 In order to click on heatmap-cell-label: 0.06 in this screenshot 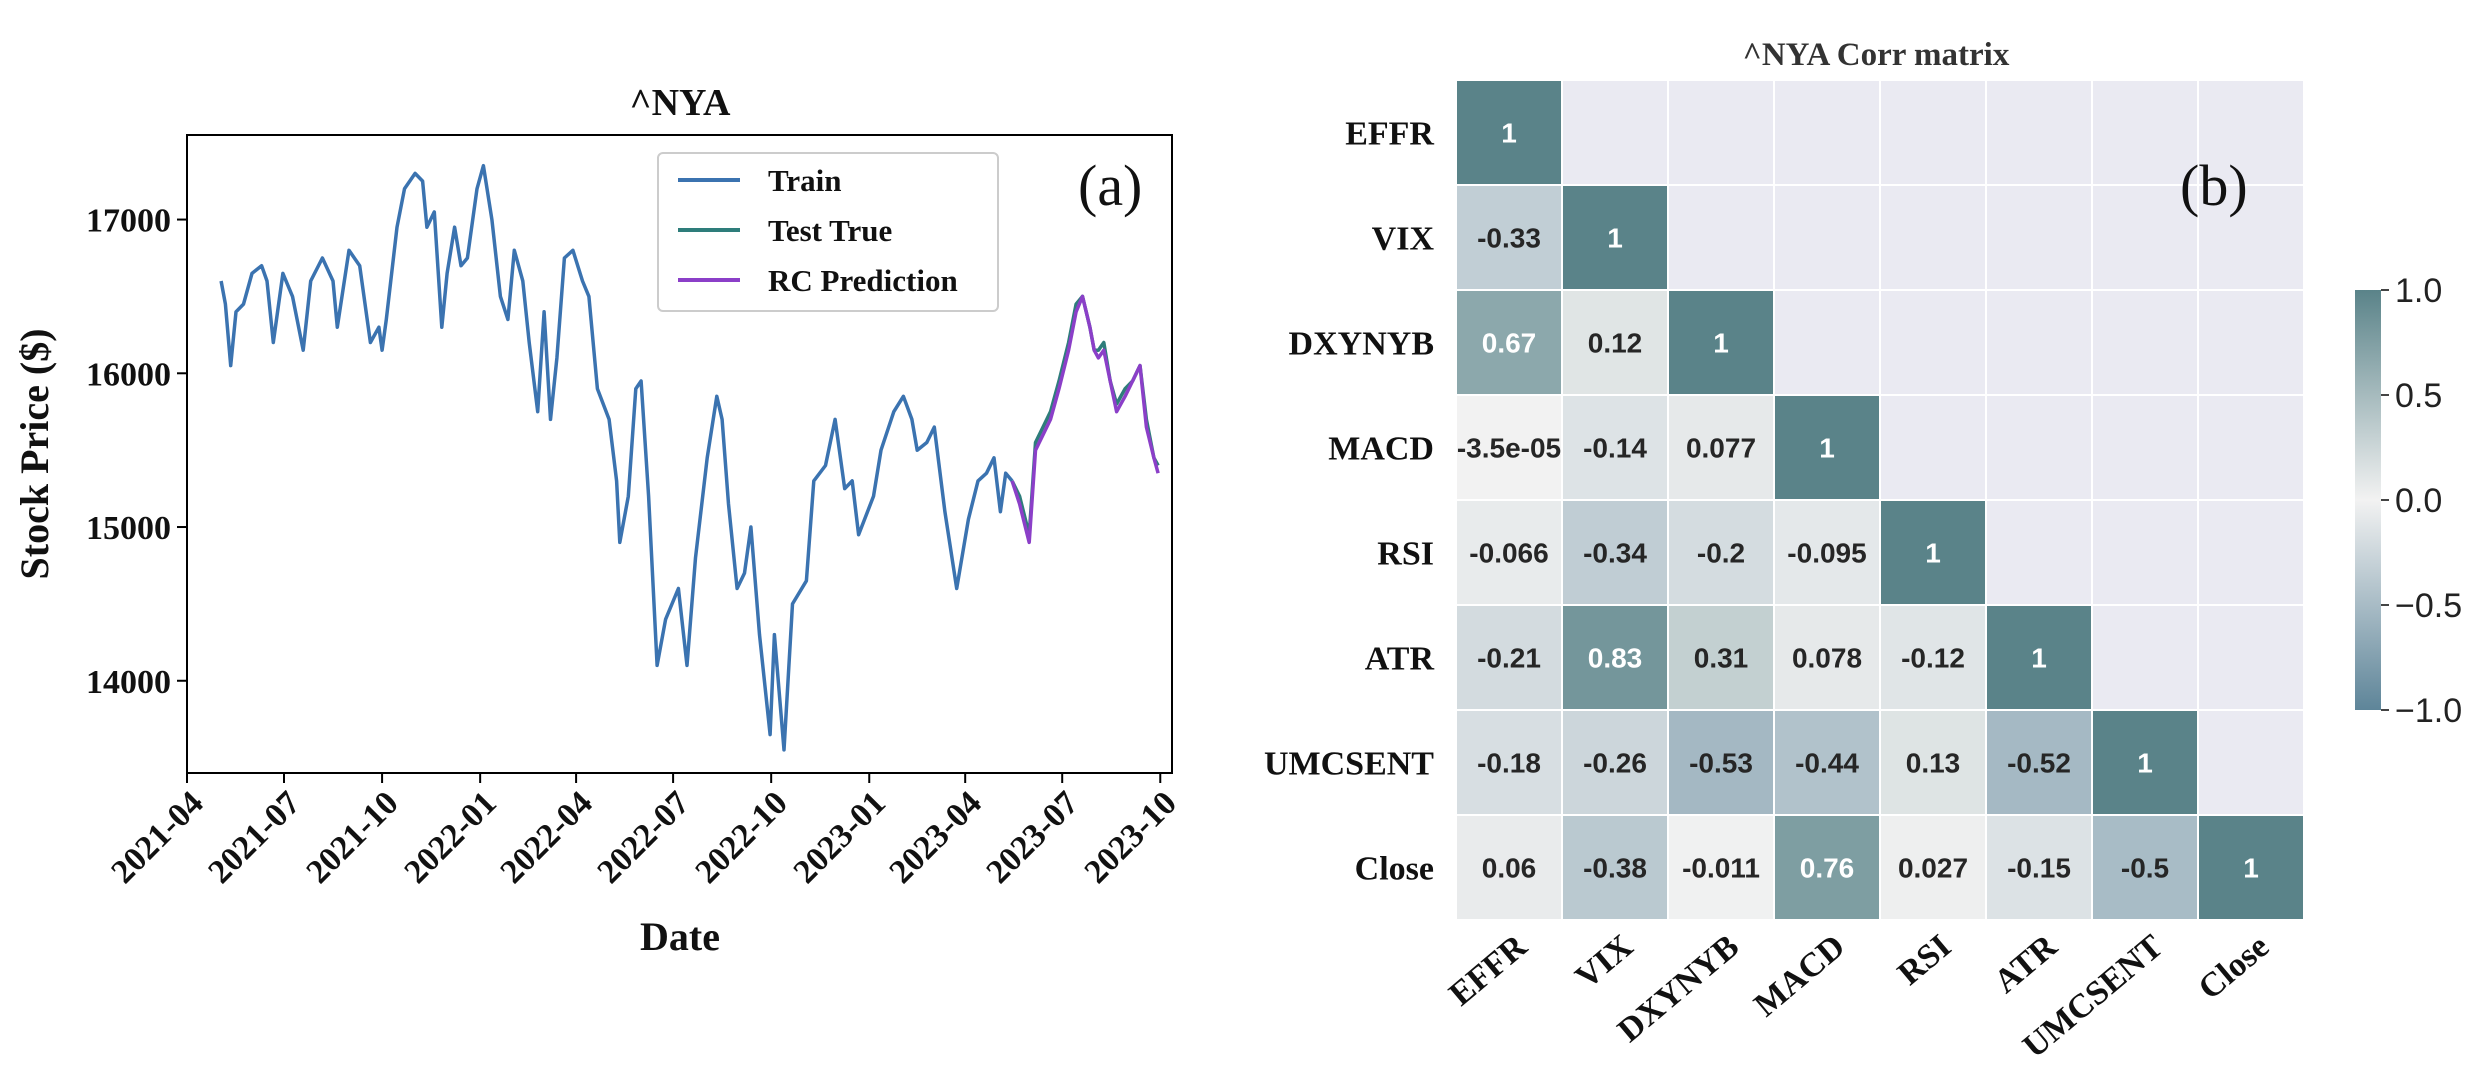, I will do `click(1509, 868)`.